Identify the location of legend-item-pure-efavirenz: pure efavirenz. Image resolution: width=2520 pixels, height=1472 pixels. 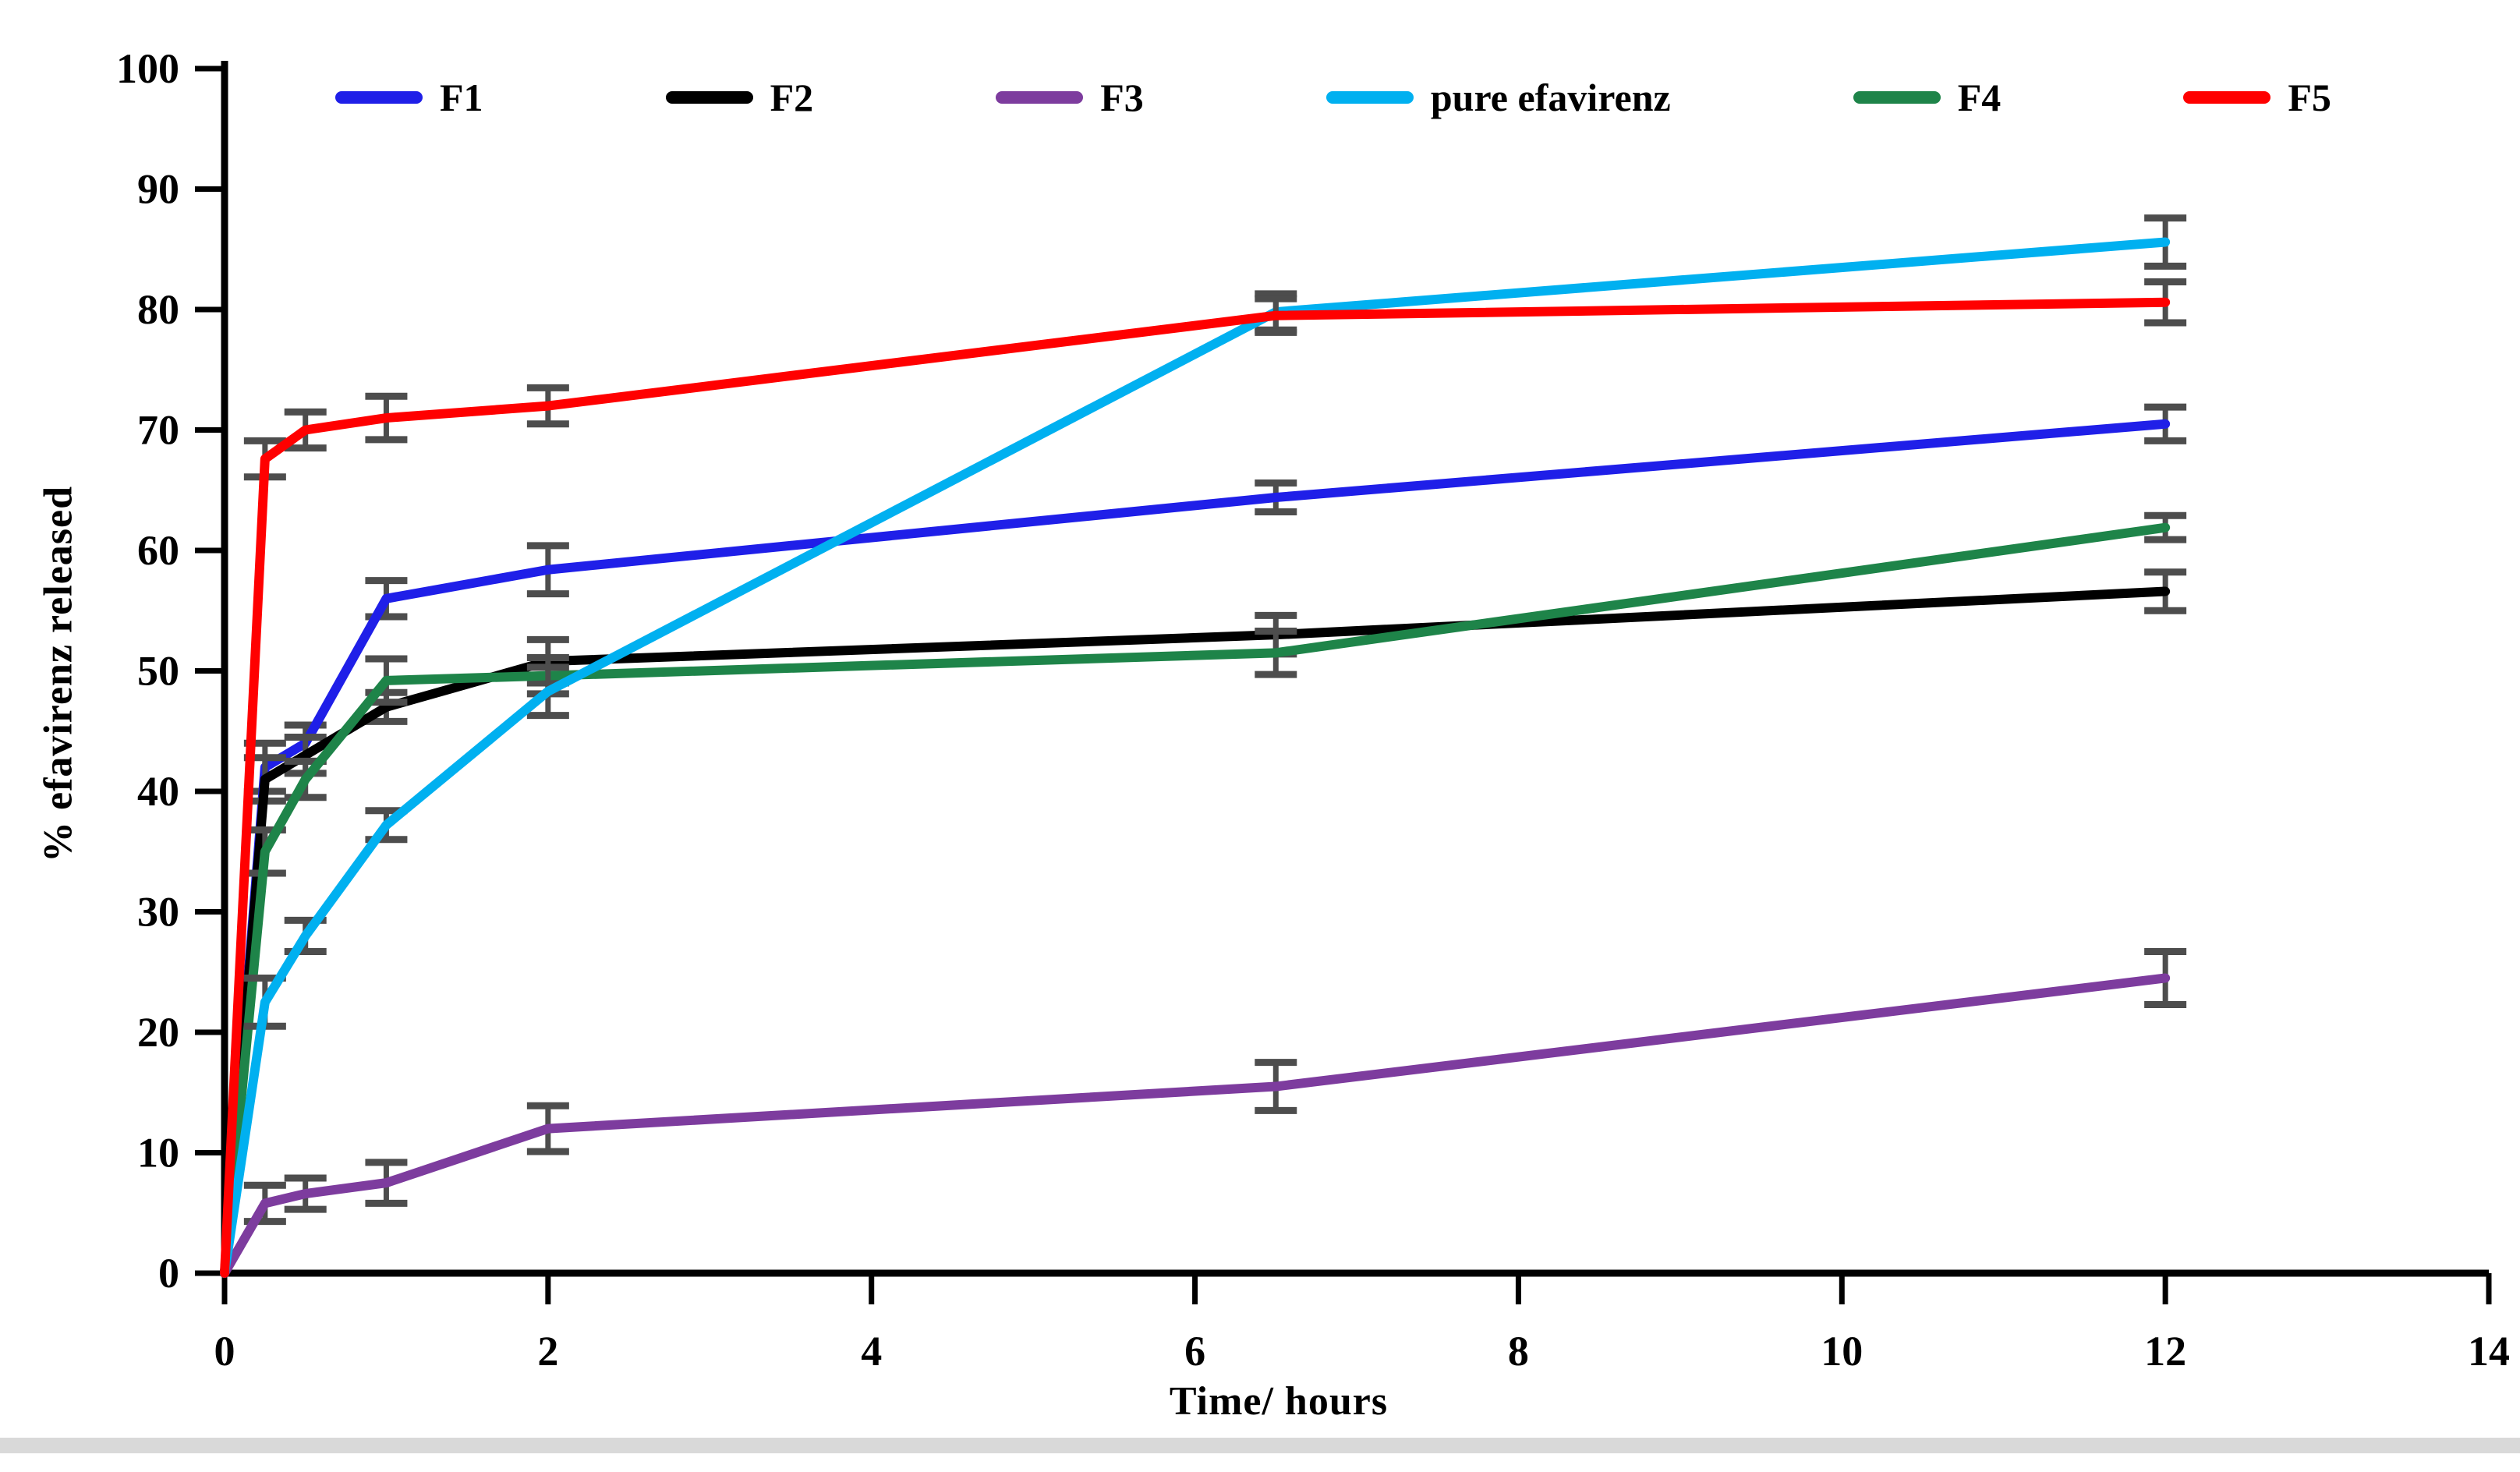
(1498, 97).